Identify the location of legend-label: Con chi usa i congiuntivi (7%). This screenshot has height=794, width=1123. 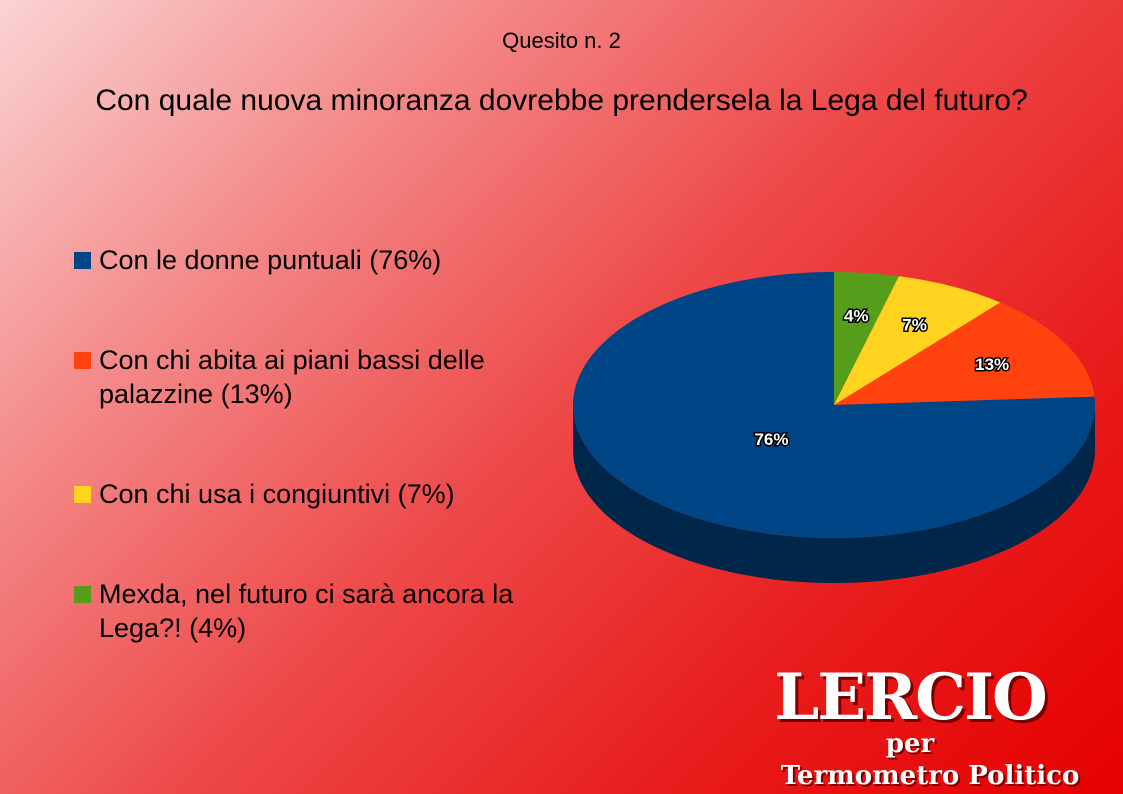
(277, 494).